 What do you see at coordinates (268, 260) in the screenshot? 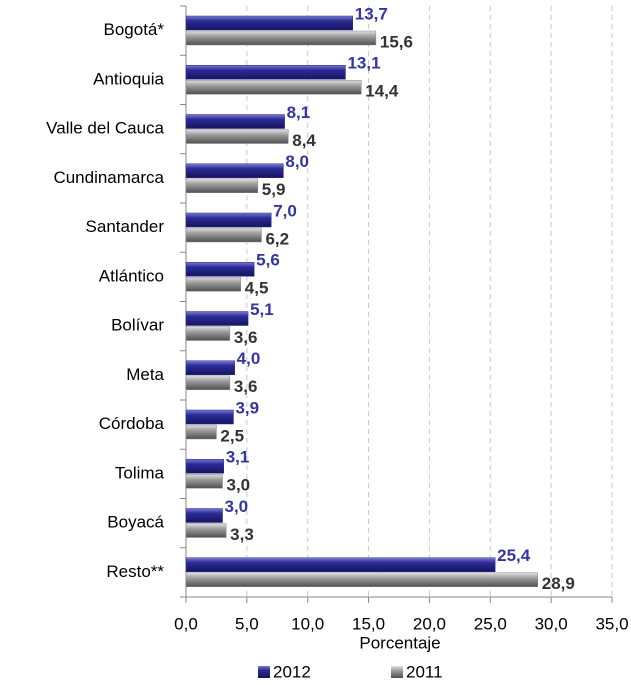
I see `value-label: 5,6` at bounding box center [268, 260].